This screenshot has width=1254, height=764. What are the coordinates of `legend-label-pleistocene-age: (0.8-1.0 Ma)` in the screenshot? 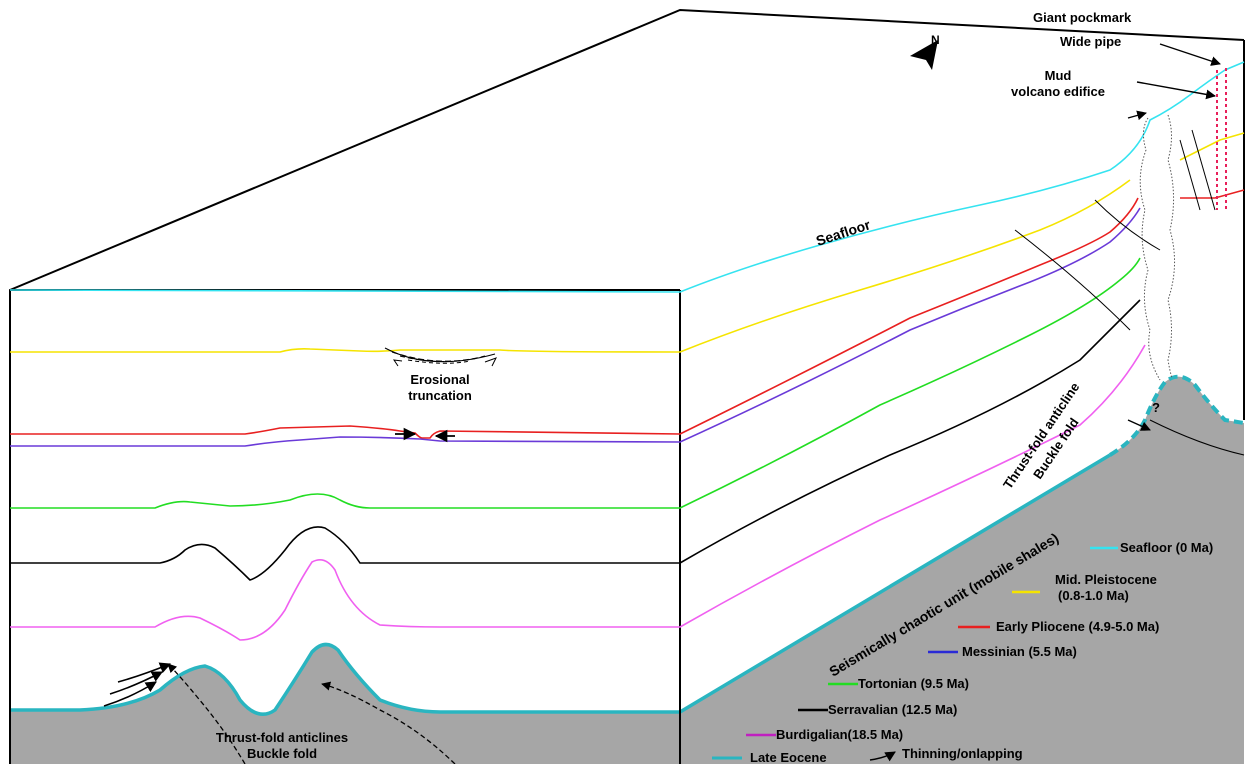 It's located at (1093, 595).